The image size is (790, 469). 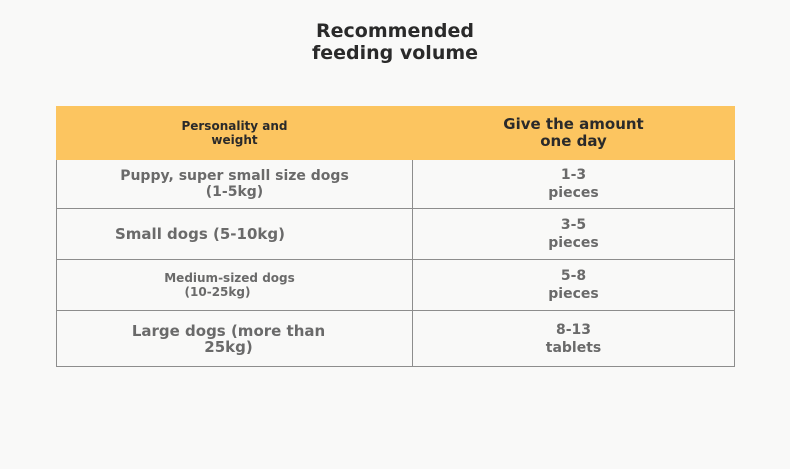 I want to click on row-amount-value: 5-8, so click(x=573, y=276).